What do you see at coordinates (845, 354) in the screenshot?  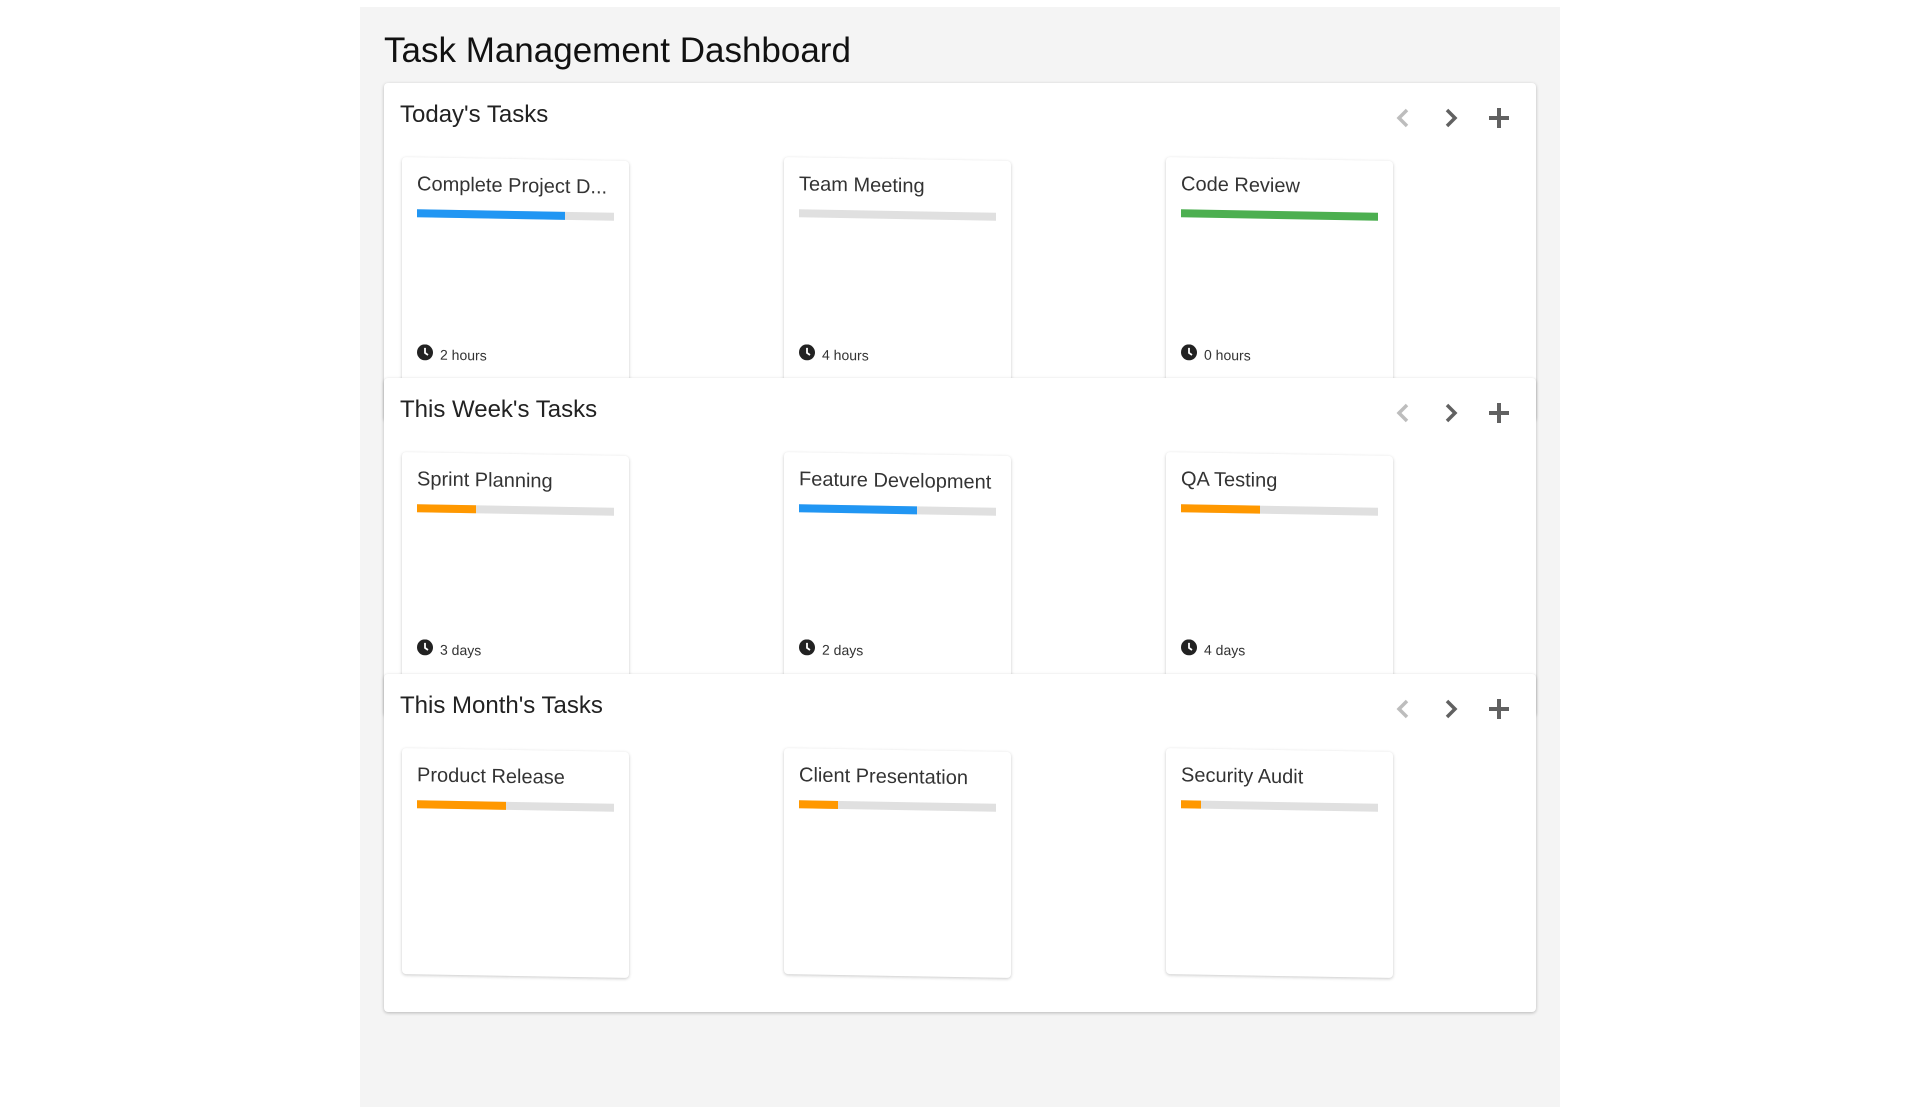 I see `duration-text: 4 hours` at bounding box center [845, 354].